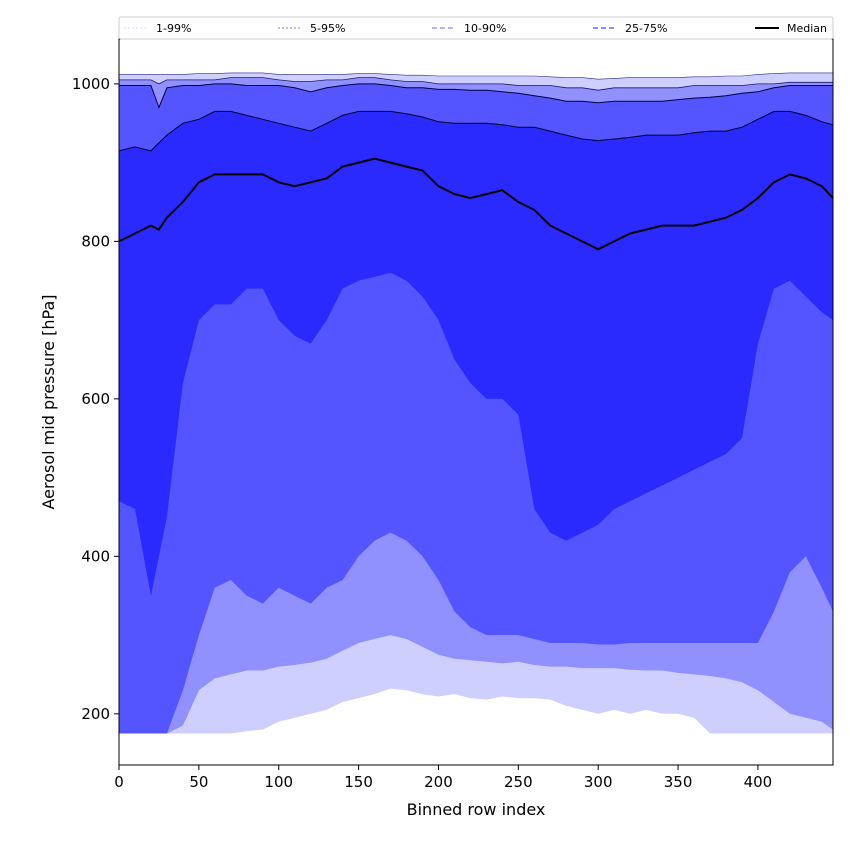  I want to click on y-axis-label: Aerosol mid pressure [hPa], so click(48, 401).